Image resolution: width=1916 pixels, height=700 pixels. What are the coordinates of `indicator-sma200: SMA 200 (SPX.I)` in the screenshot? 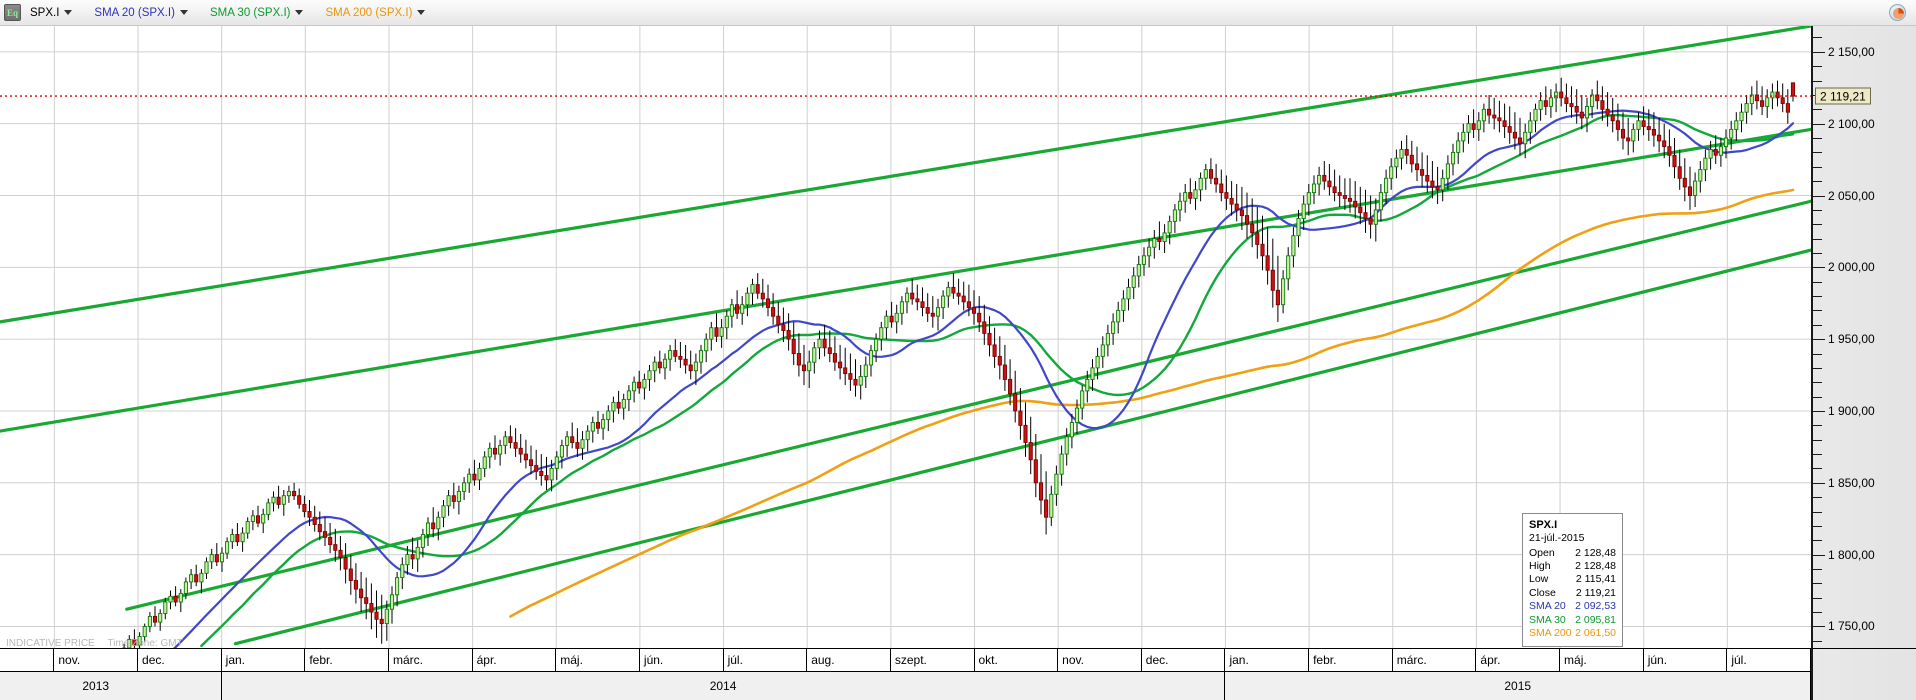 It's located at (375, 13).